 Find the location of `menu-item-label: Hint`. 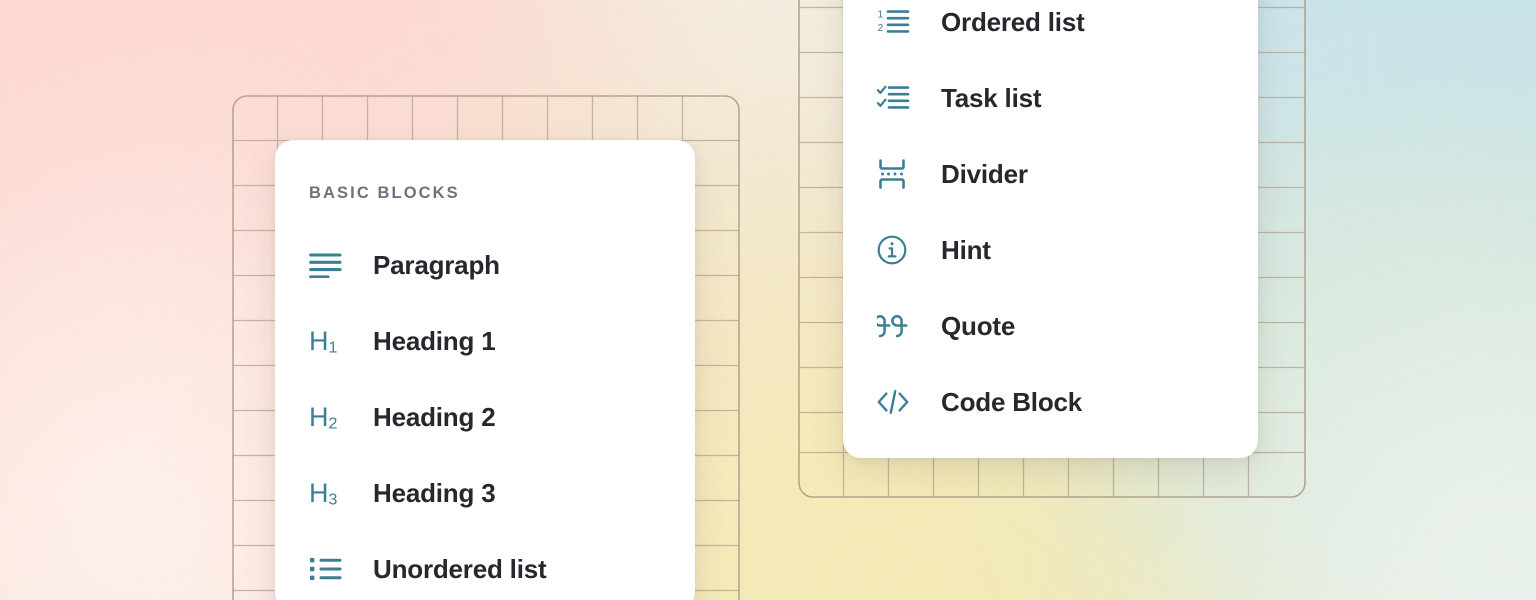

menu-item-label: Hint is located at coordinates (966, 249).